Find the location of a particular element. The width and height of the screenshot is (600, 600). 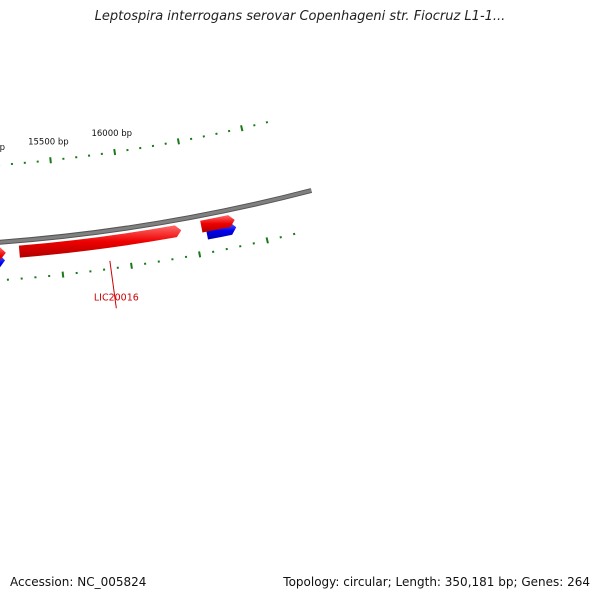

bp-tick-label: 16000 bp is located at coordinates (111, 134).